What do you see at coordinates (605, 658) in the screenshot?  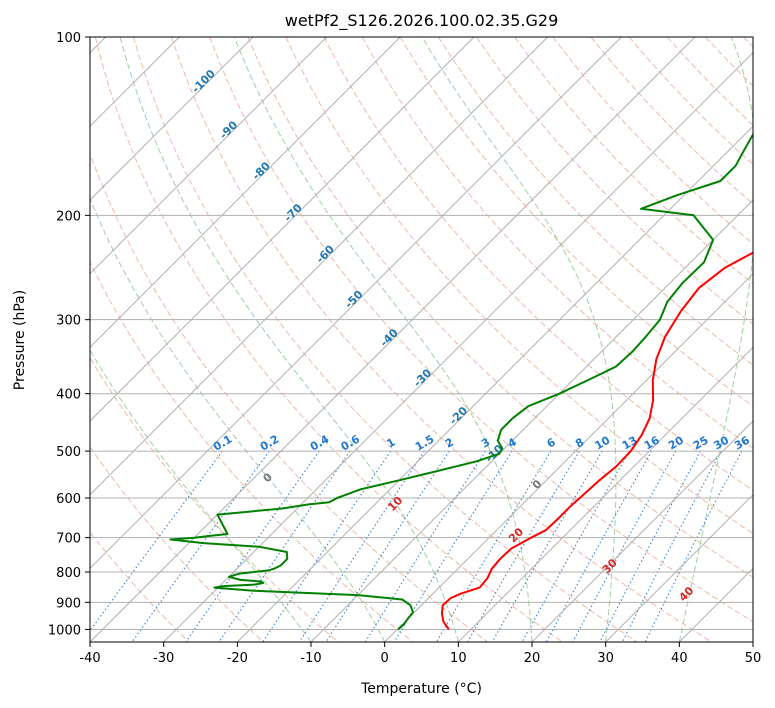 I see `x-tick-label: 30` at bounding box center [605, 658].